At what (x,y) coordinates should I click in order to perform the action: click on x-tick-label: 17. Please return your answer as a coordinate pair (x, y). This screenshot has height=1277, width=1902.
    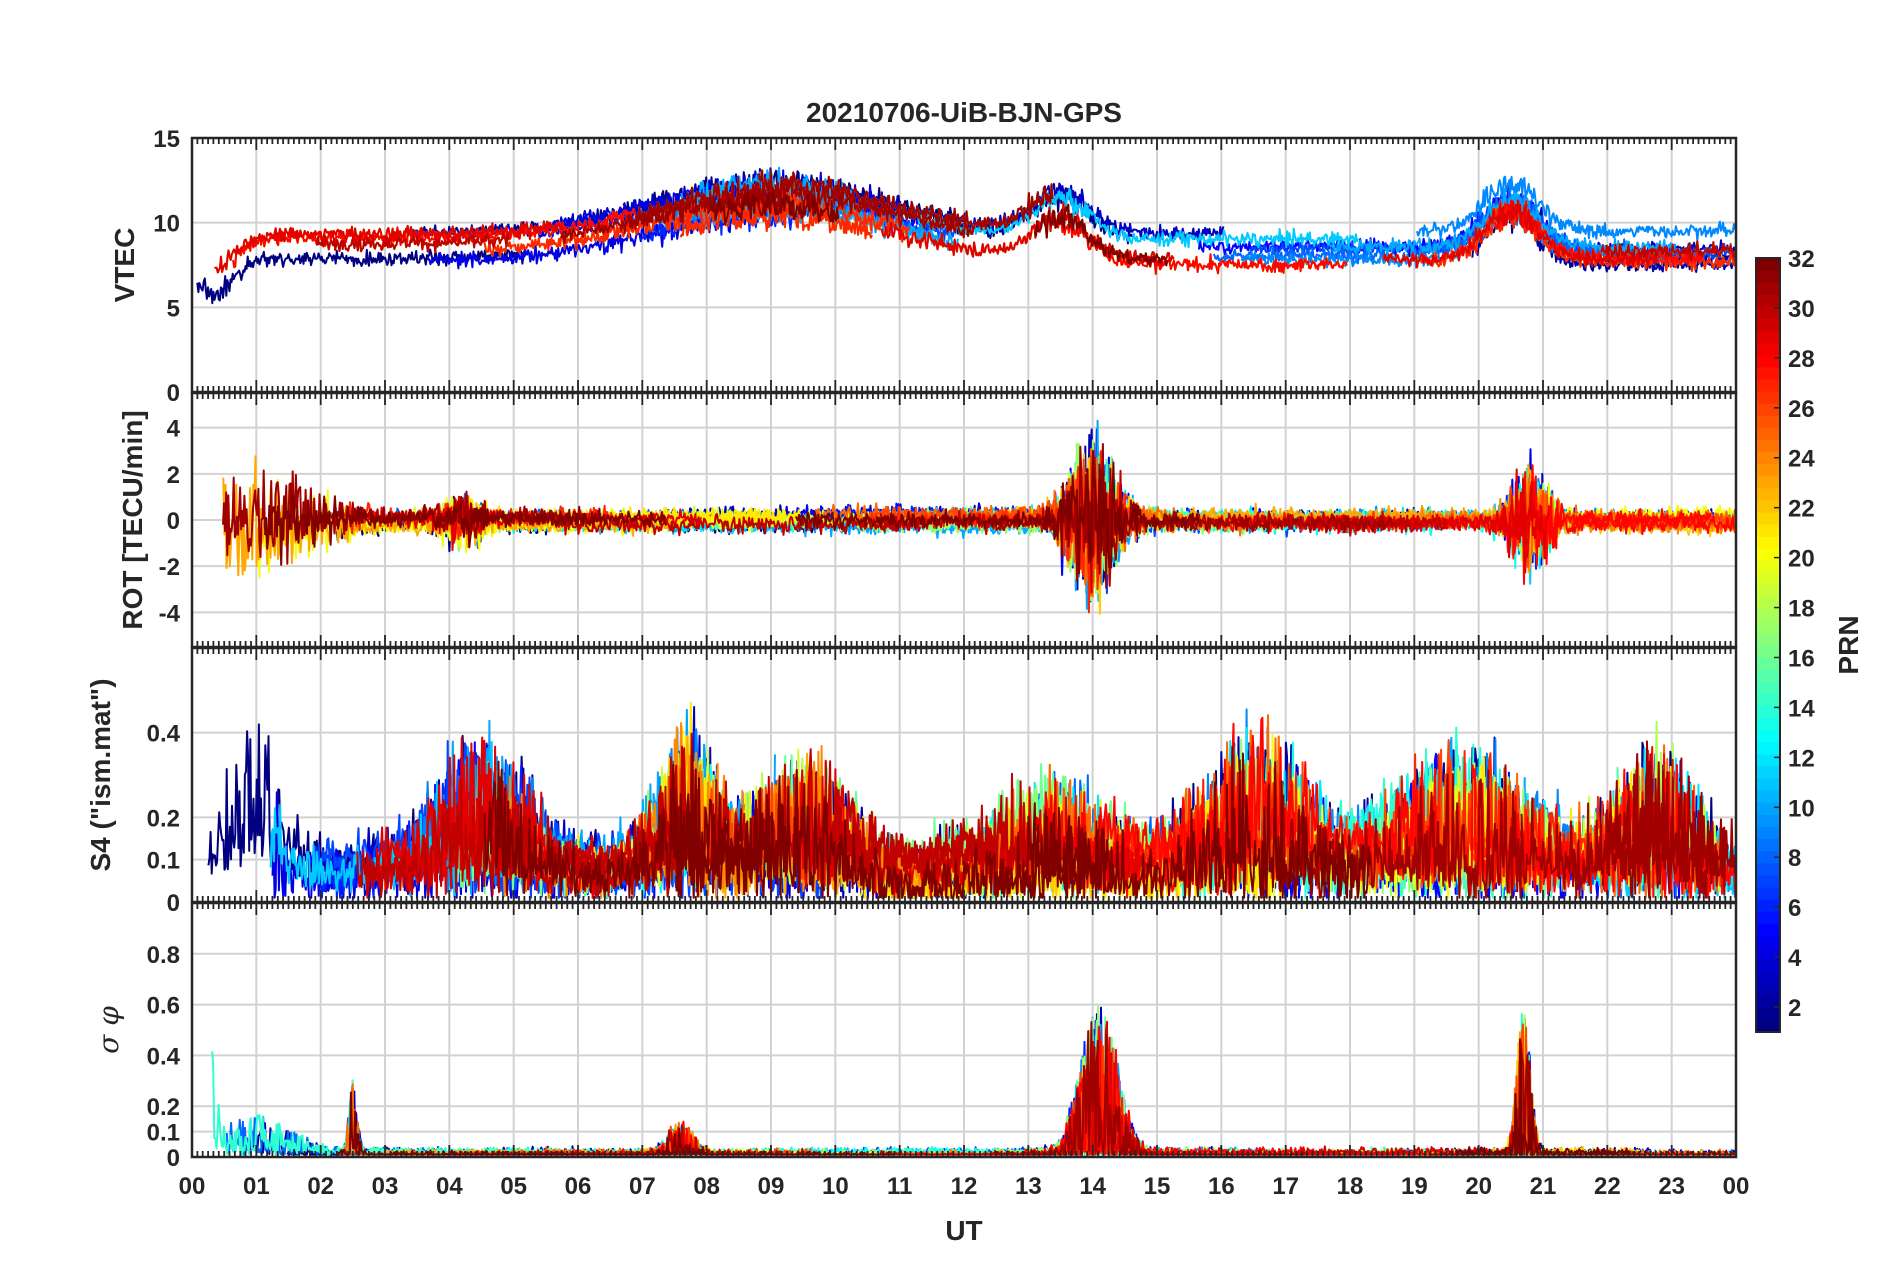
    Looking at the image, I should click on (1285, 1186).